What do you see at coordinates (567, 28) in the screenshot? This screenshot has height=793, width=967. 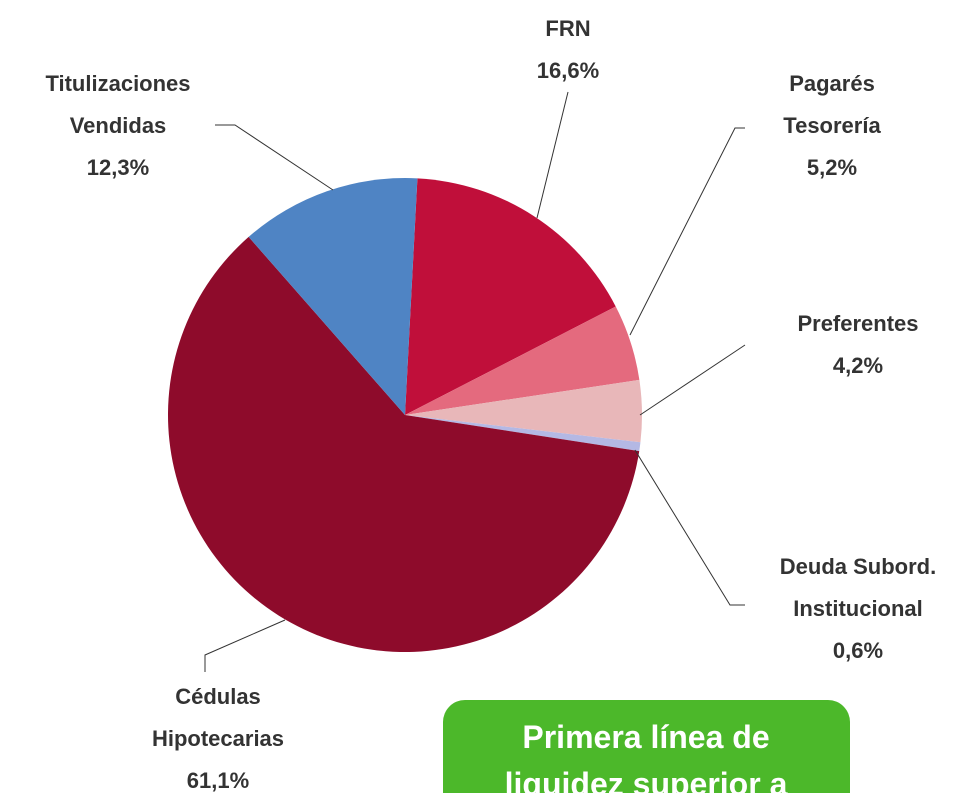 I see `category-label: FRN` at bounding box center [567, 28].